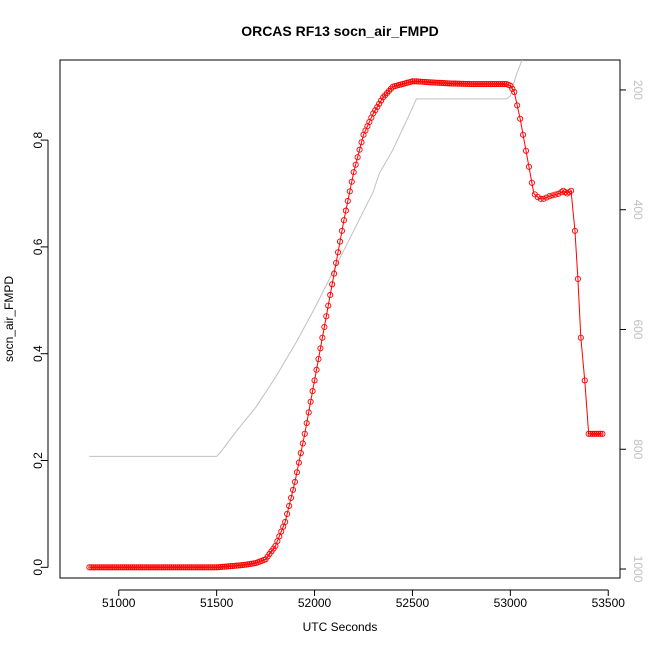  What do you see at coordinates (638, 329) in the screenshot?
I see `y2-tick-label: 600` at bounding box center [638, 329].